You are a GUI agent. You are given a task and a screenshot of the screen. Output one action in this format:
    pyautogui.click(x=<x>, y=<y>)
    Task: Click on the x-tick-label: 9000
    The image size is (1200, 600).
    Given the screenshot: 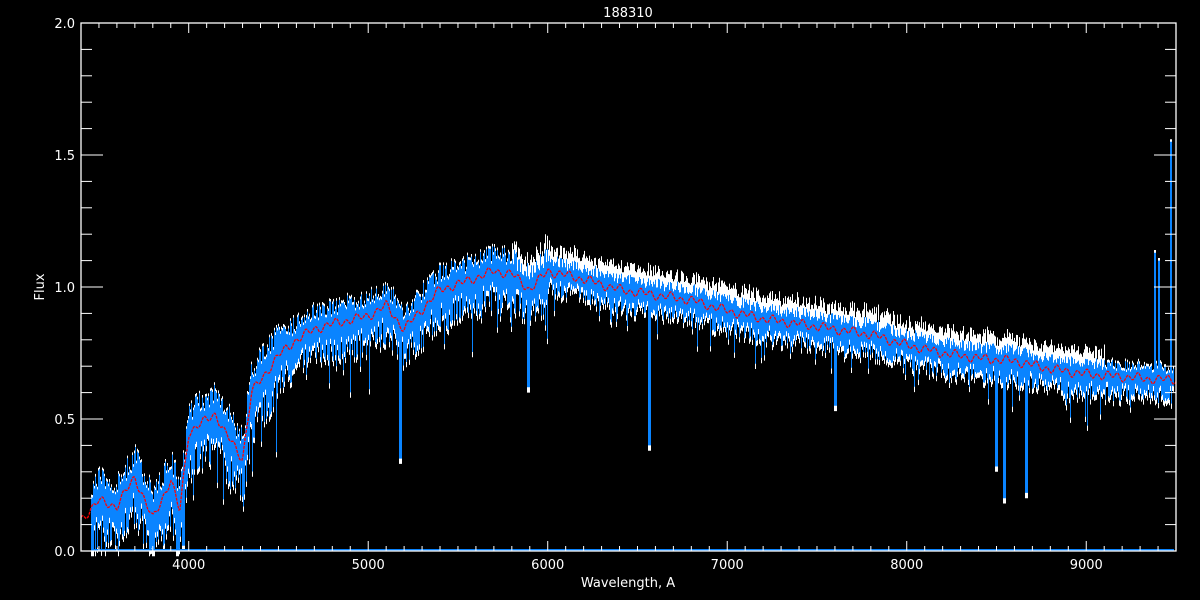 What is the action you would take?
    pyautogui.click(x=1086, y=565)
    